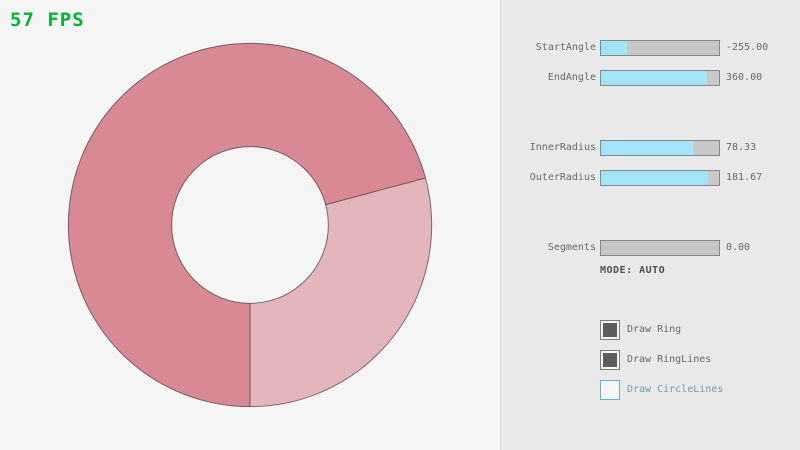 The height and width of the screenshot is (450, 800). I want to click on inner-radius-value: 78.33, so click(741, 147).